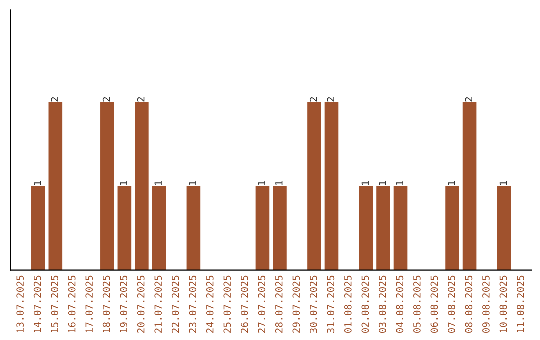  I want to click on x-tick-label: 06.08.2025, so click(434, 305).